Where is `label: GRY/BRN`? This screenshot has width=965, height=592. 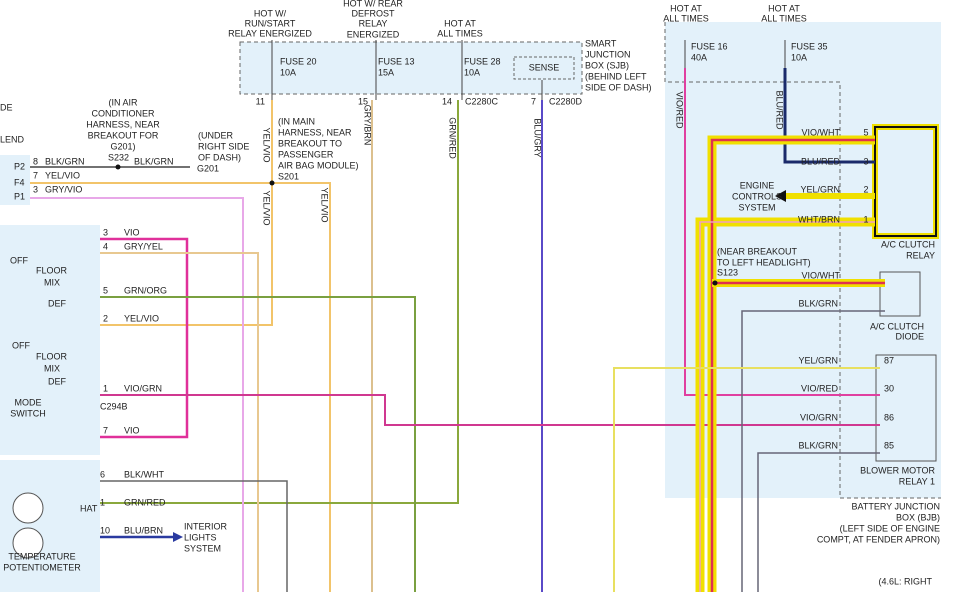
label: GRY/BRN is located at coordinates (368, 125).